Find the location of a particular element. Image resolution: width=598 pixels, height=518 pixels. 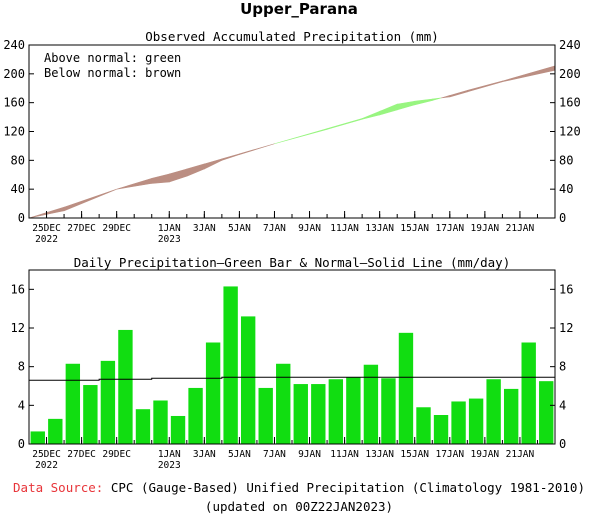

y-tick-label-right: 160 is located at coordinates (570, 103).